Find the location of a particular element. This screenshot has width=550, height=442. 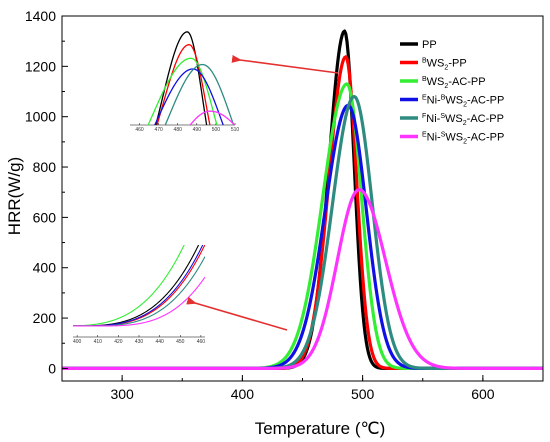

y-tick-label: 1000 is located at coordinates (40, 117).